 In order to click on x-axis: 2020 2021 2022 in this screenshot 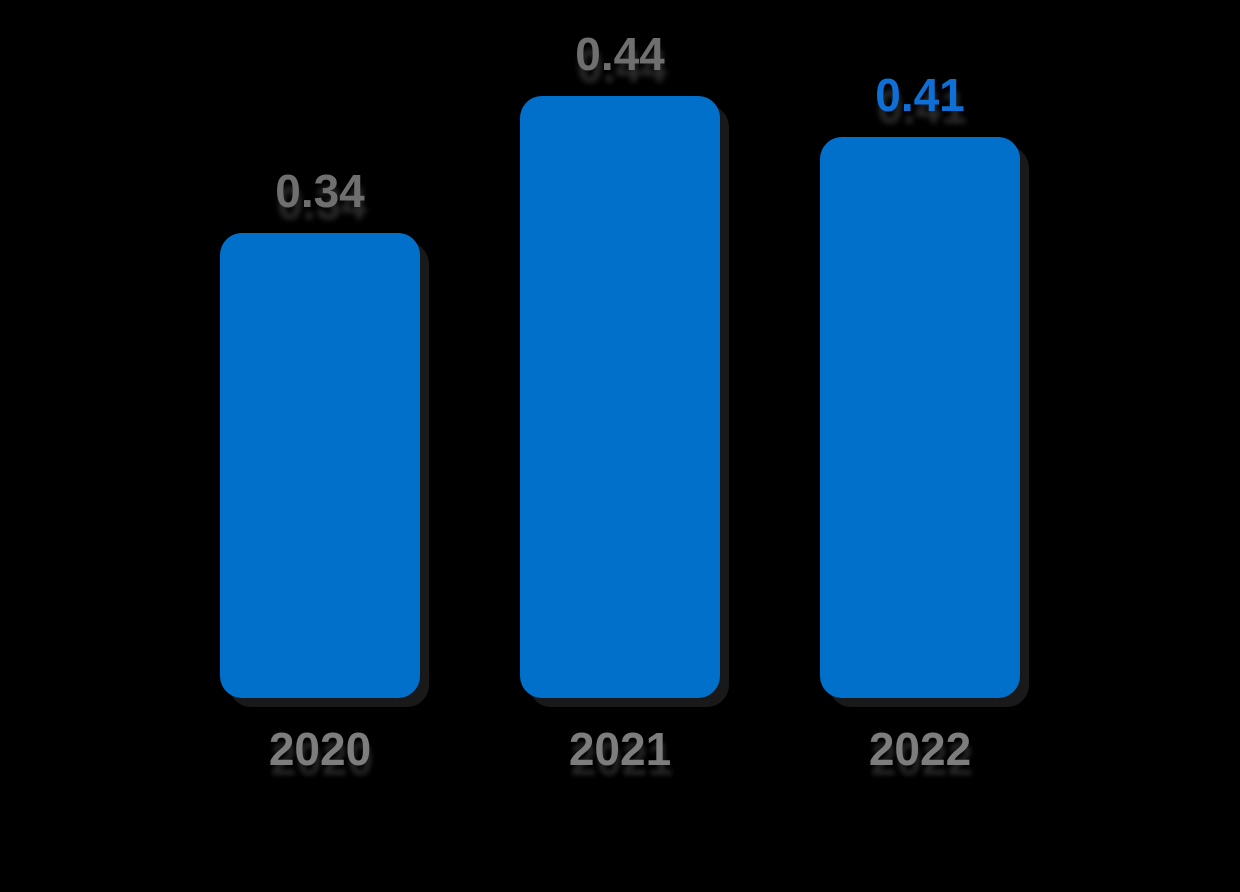, I will do `click(620, 736)`.